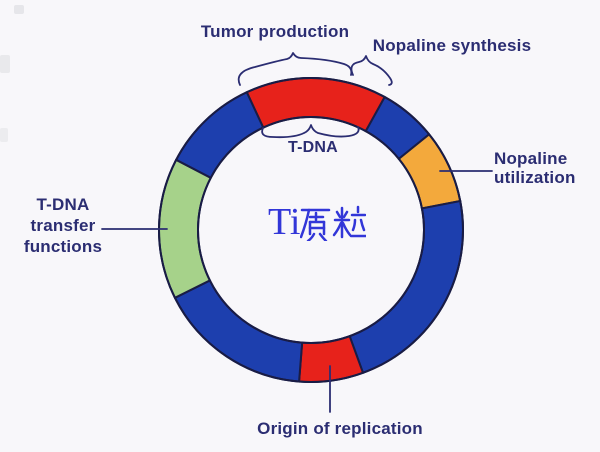 The image size is (600, 452). I want to click on origin-of-replication-label: Origin of replication, so click(340, 428).